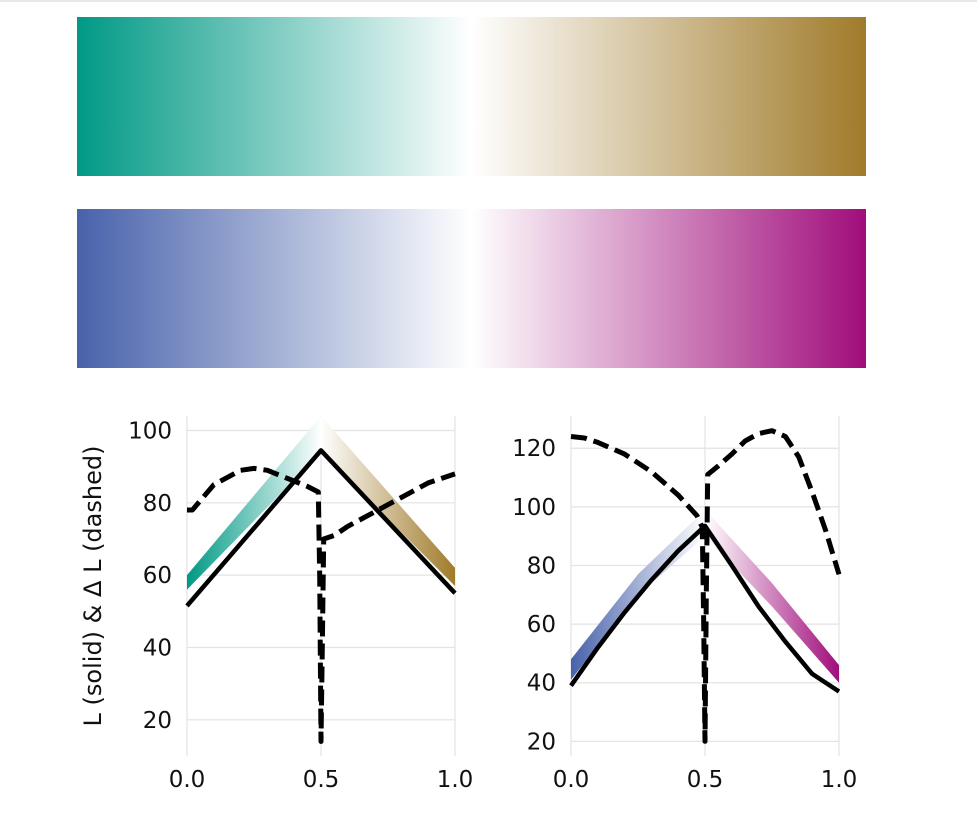 The height and width of the screenshot is (817, 977). What do you see at coordinates (488, 1) in the screenshot?
I see `top-divider` at bounding box center [488, 1].